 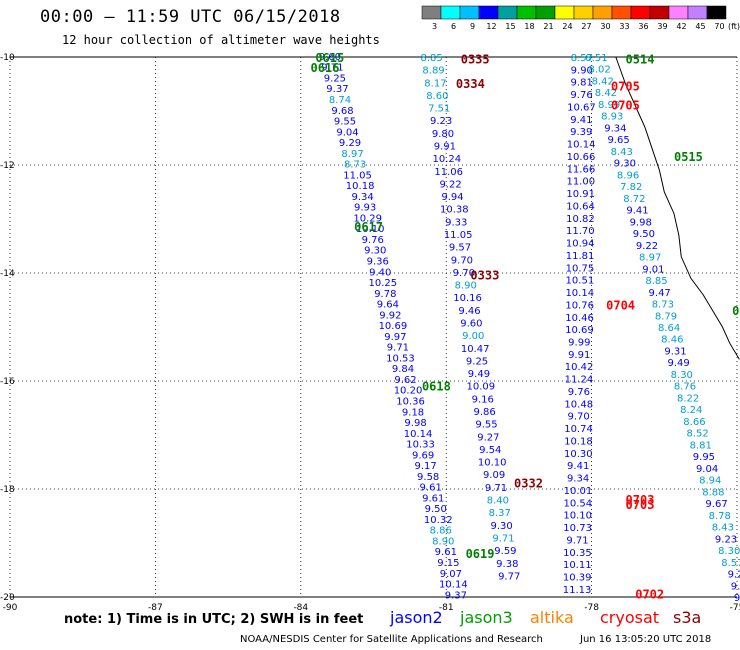 I want to click on swh-value: 10.51, so click(x=580, y=281).